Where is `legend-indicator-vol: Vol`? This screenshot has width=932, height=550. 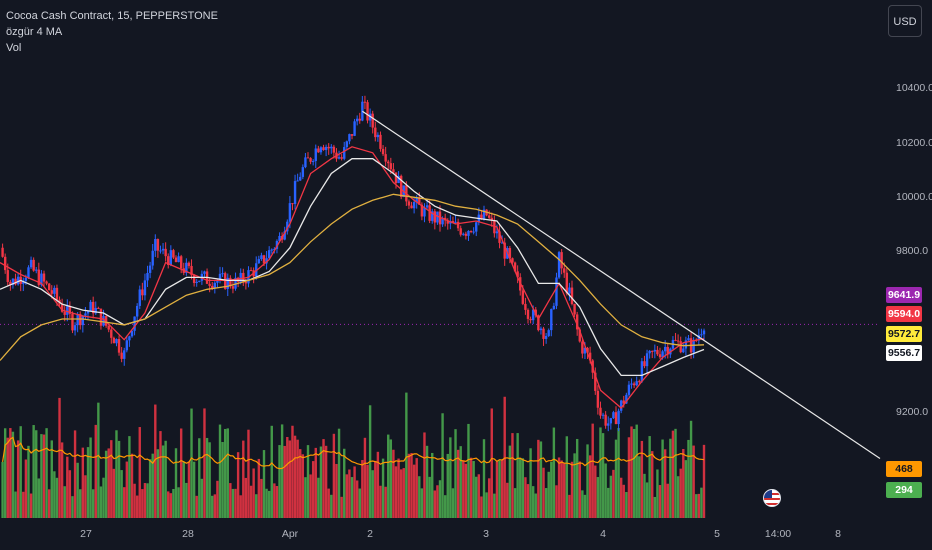
legend-indicator-vol: Vol is located at coordinates (14, 48).